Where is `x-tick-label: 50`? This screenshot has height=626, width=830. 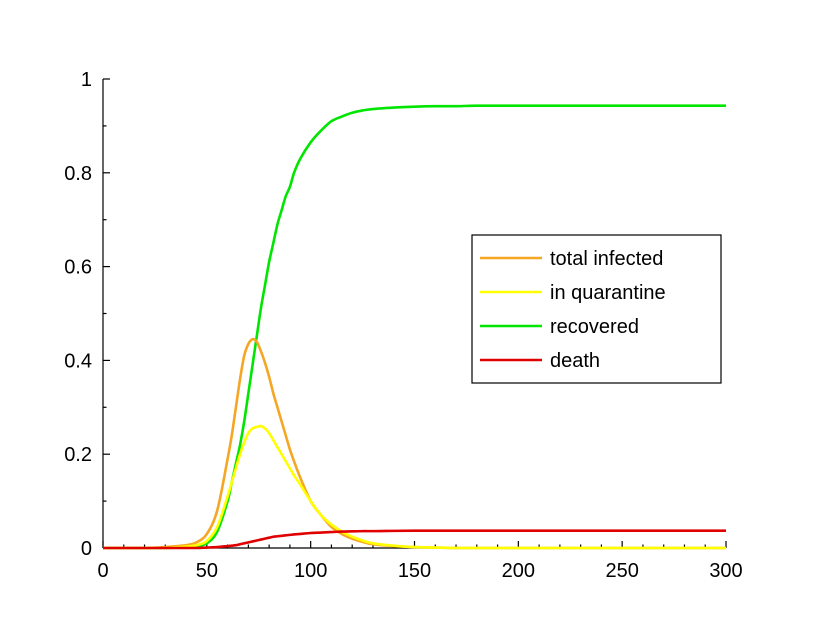
x-tick-label: 50 is located at coordinates (207, 571).